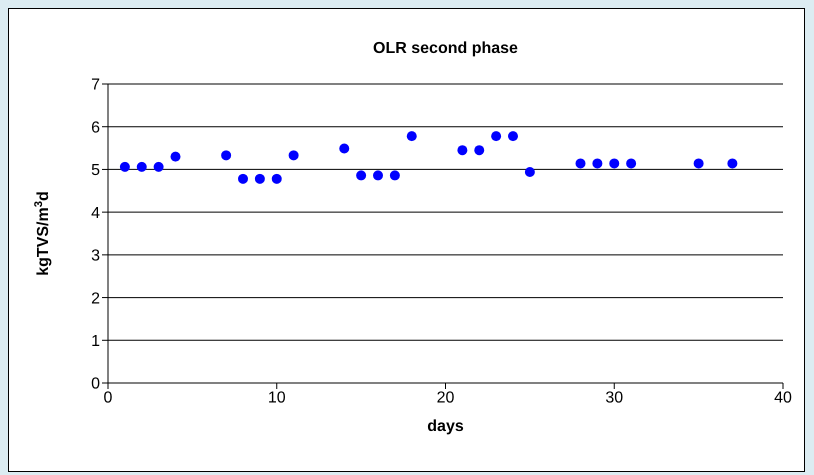 The height and width of the screenshot is (475, 814). Describe the element at coordinates (95, 341) in the screenshot. I see `y-tick-label: 1` at that location.